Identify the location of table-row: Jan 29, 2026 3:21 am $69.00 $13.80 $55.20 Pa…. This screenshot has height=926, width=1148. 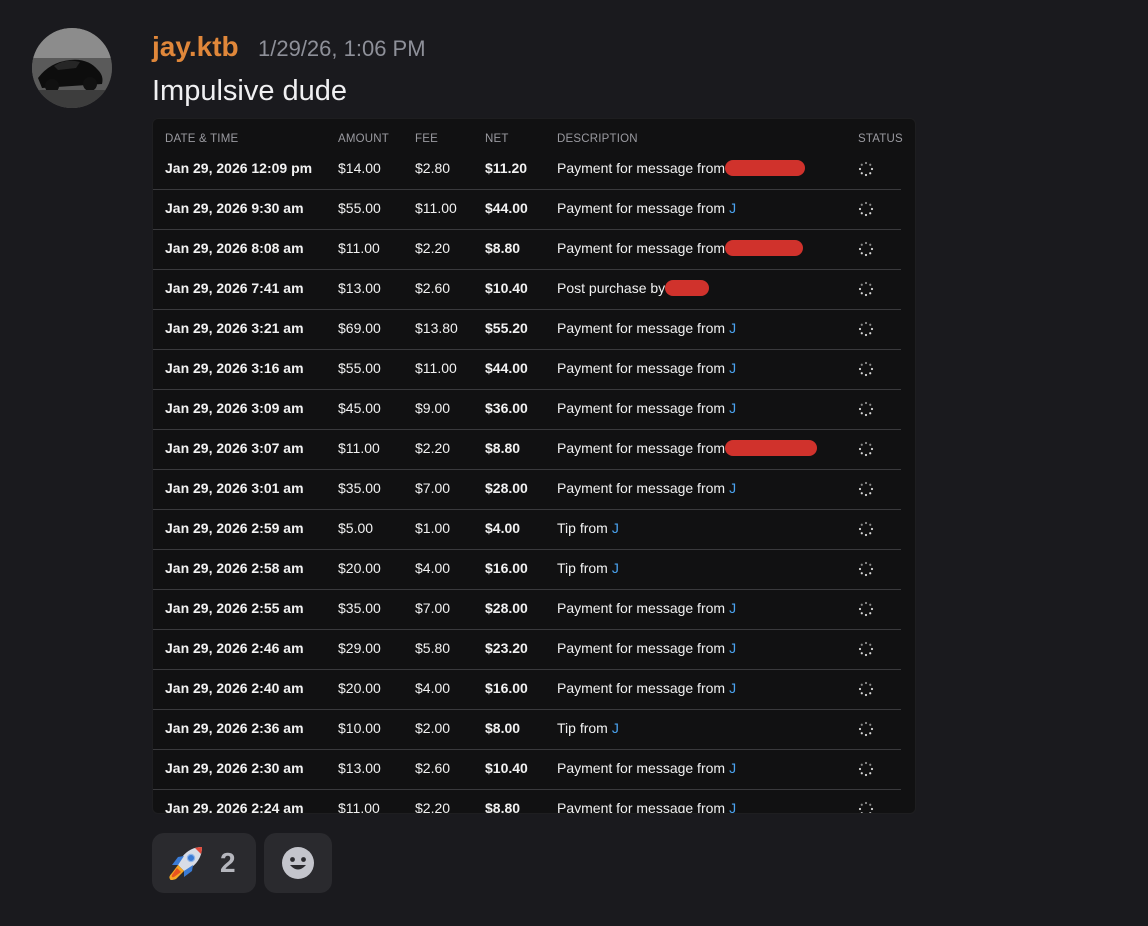
(527, 330).